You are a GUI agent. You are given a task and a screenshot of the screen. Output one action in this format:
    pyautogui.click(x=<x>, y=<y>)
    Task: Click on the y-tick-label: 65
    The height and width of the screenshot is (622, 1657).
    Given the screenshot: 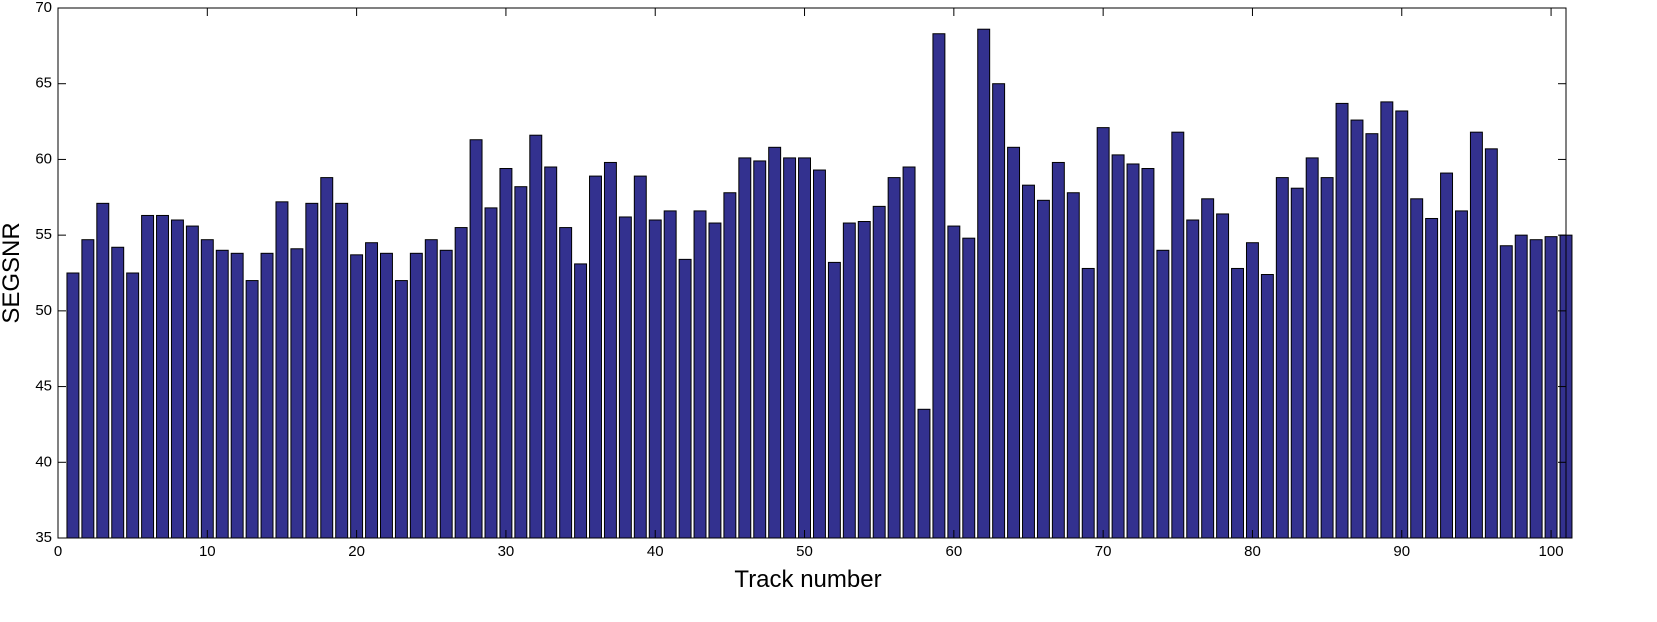 What is the action you would take?
    pyautogui.click(x=43, y=83)
    